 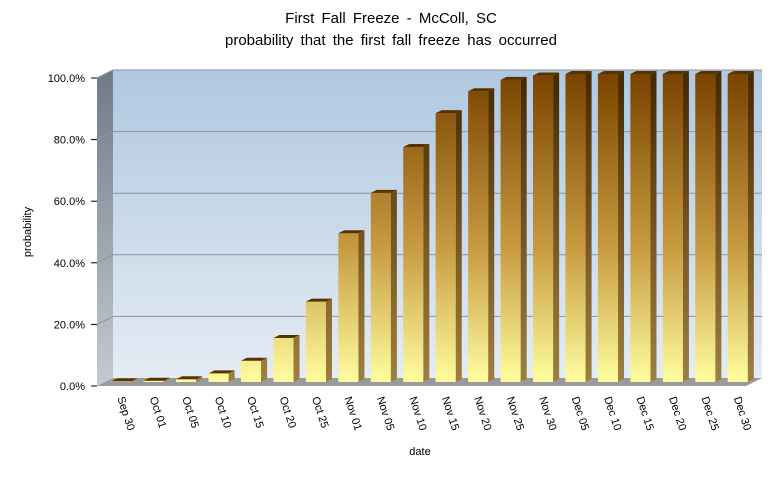 I want to click on chart-title: First Fall Freeze - McColl, SC, so click(x=391, y=18).